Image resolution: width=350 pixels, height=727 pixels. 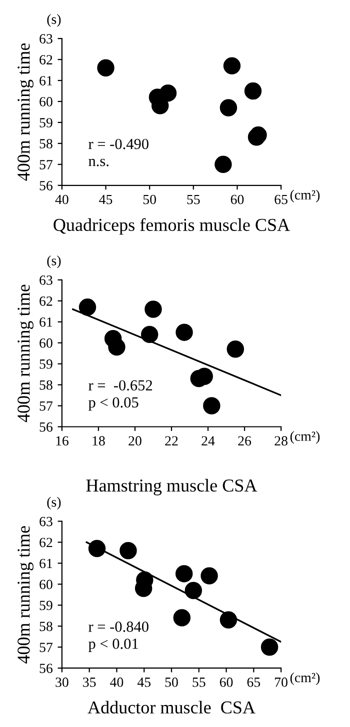 I want to click on x-tick-label: 30, so click(x=62, y=682).